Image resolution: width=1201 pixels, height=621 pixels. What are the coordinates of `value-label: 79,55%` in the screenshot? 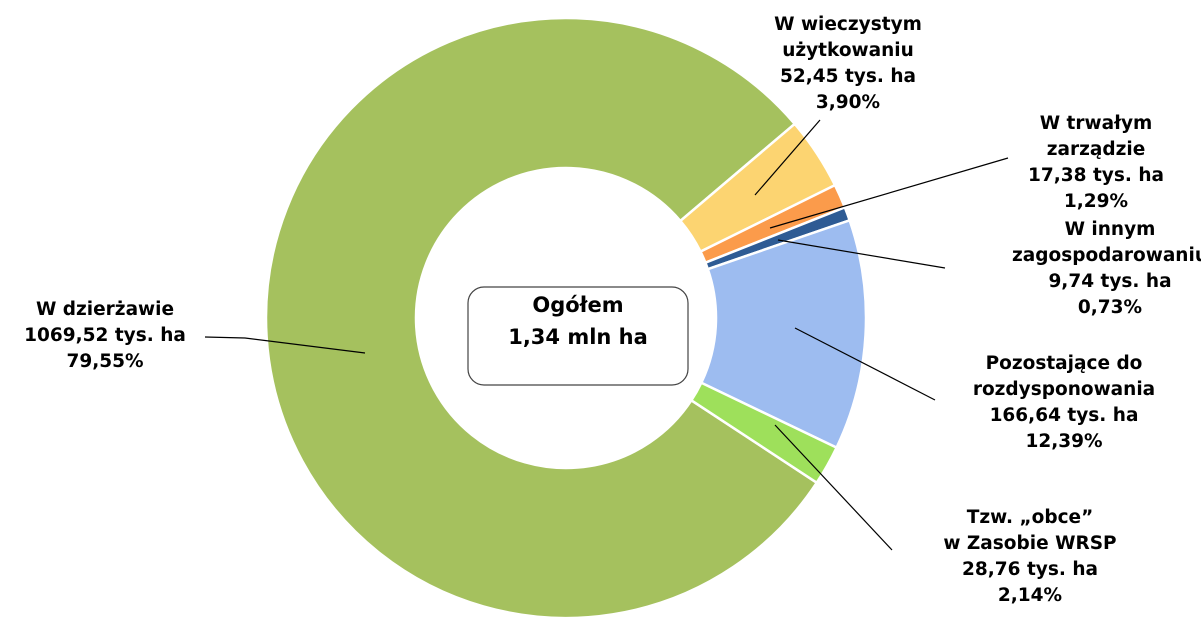 It's located at (104, 361).